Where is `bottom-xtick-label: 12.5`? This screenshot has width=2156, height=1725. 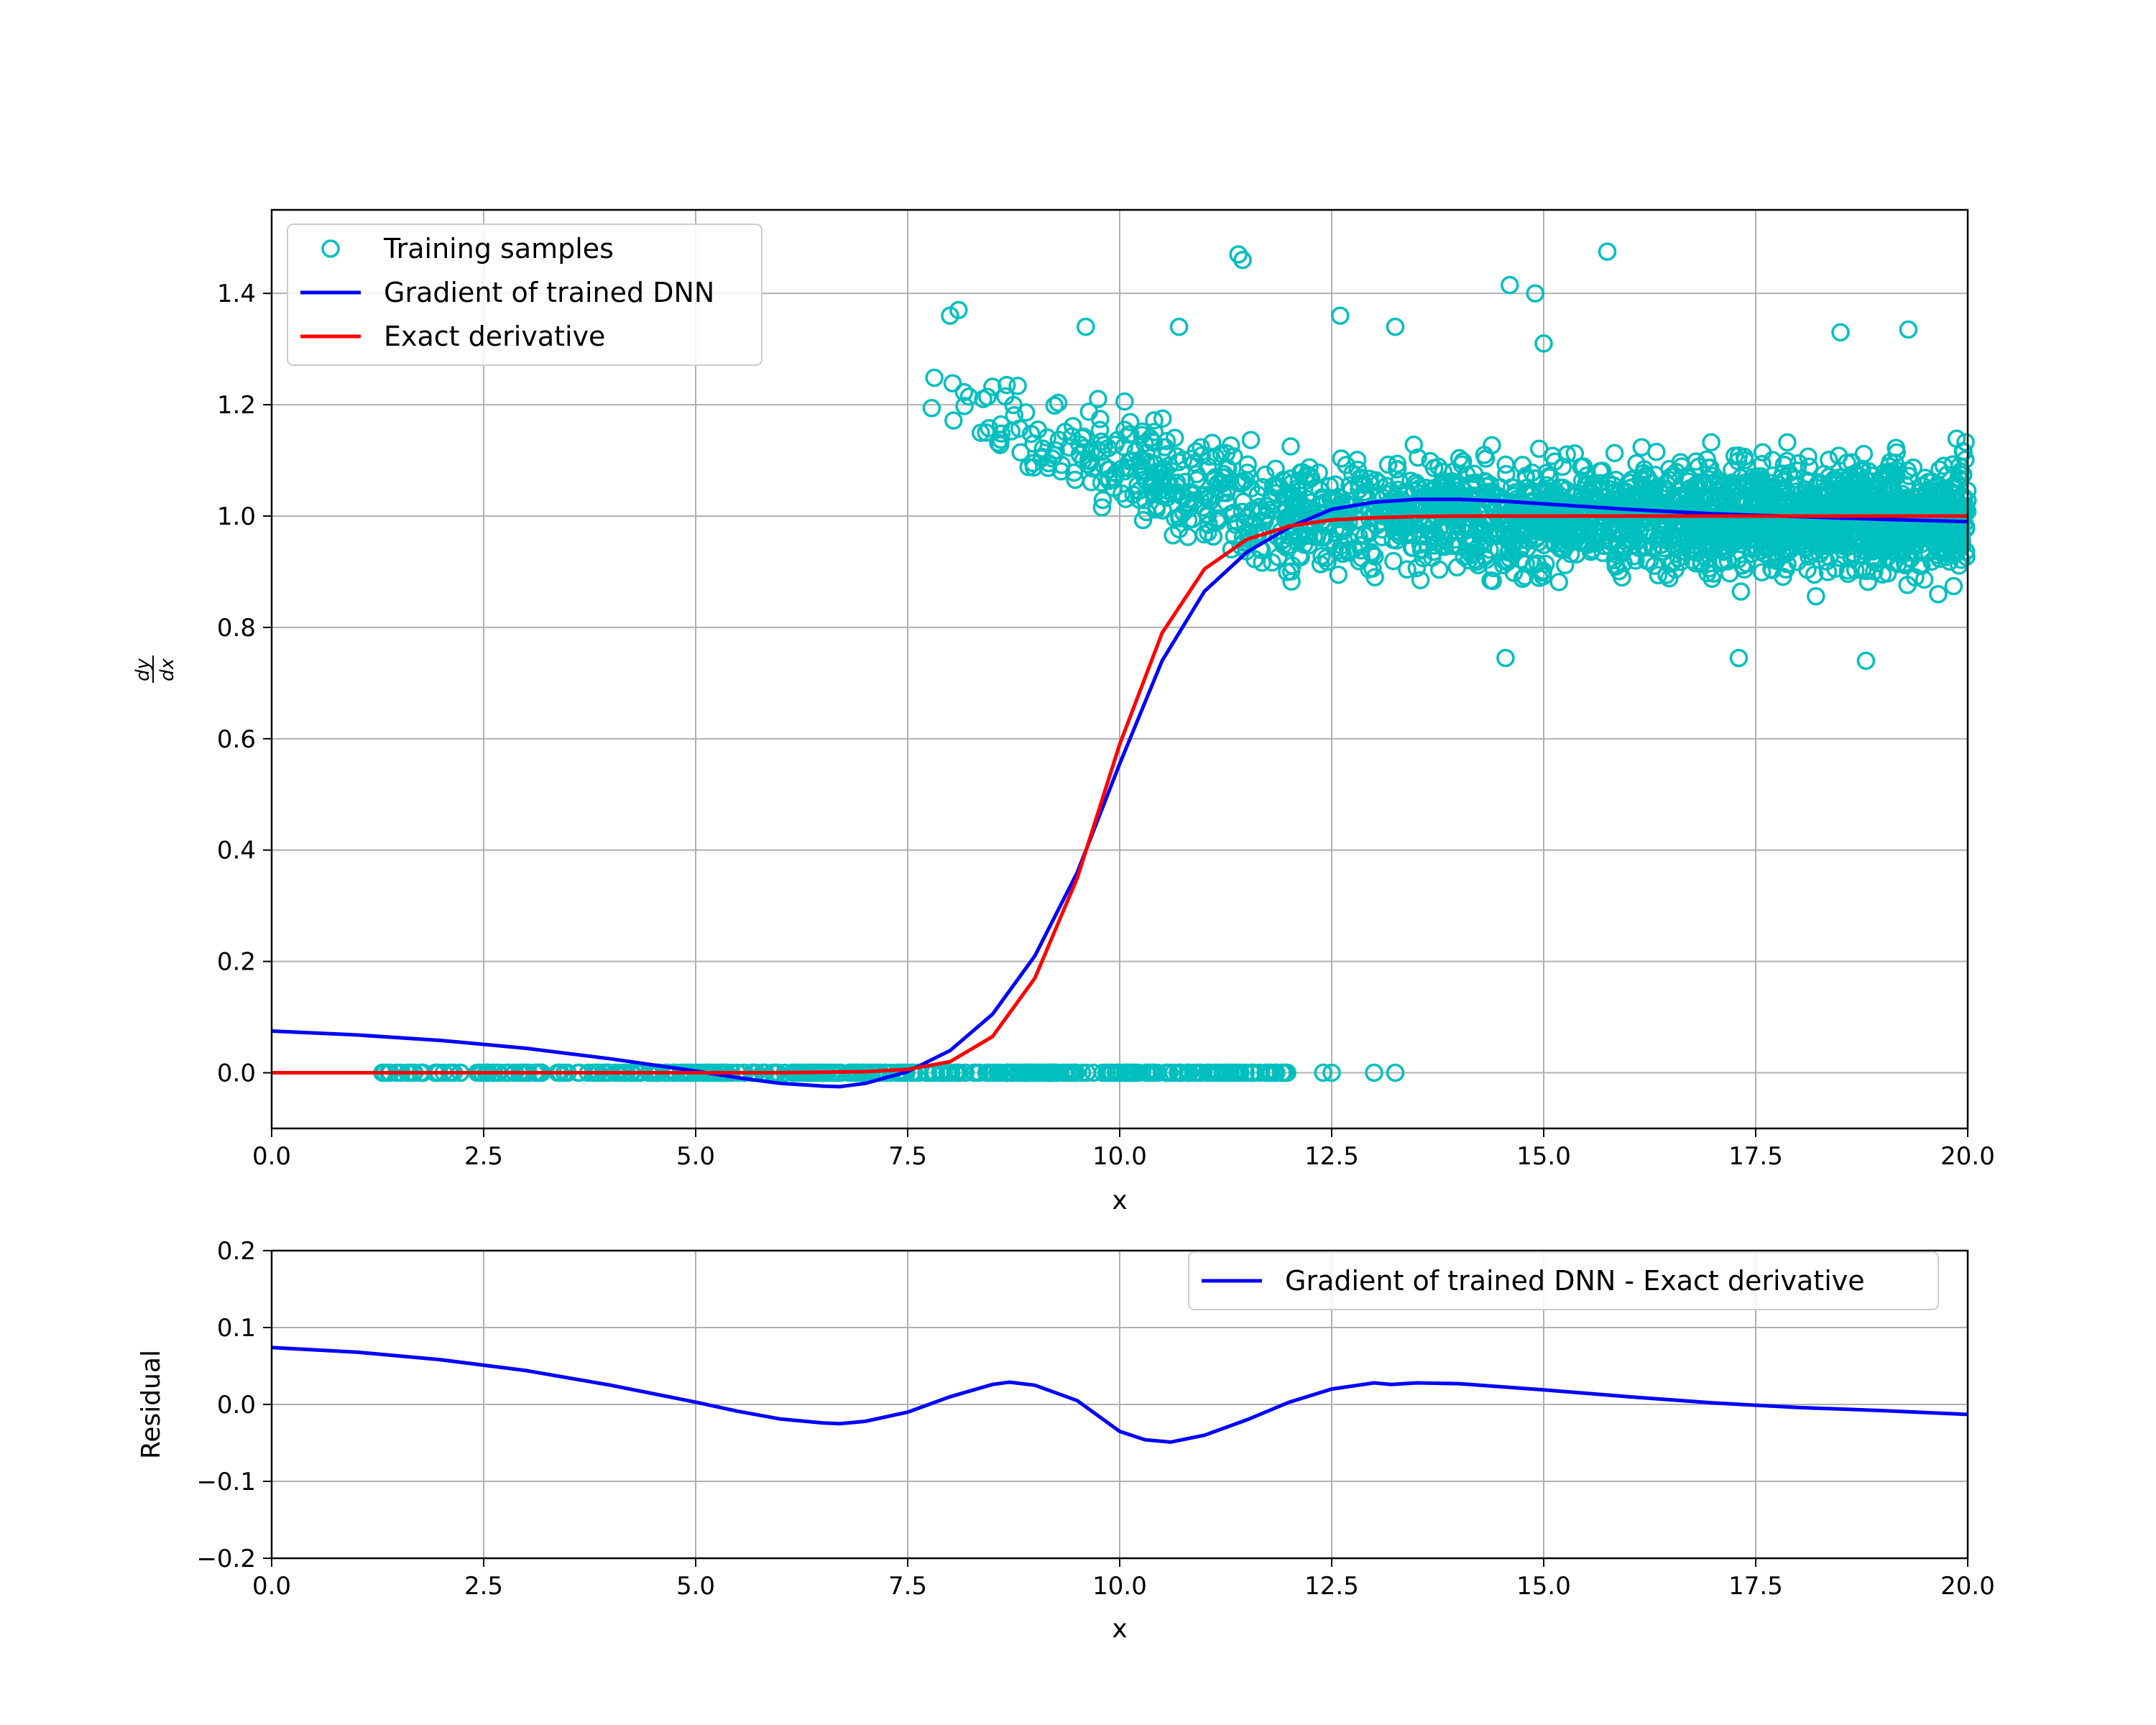
bottom-xtick-label: 12.5 is located at coordinates (1331, 1586).